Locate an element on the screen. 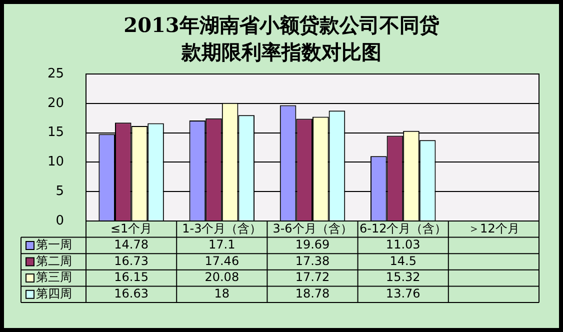 This screenshot has height=332, width=563. x-tick-label: ≤1个月 is located at coordinates (131, 228).